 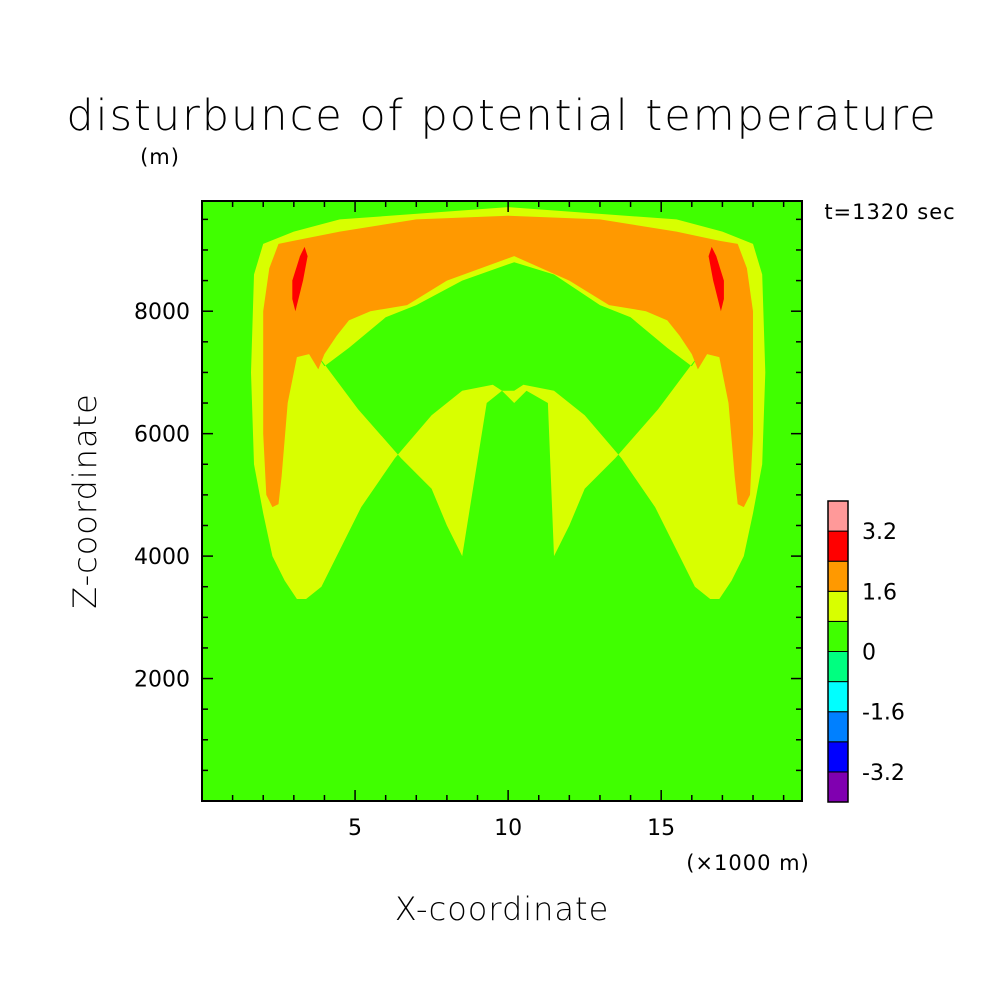 I want to click on x-tick-label: 10, so click(x=508, y=828).